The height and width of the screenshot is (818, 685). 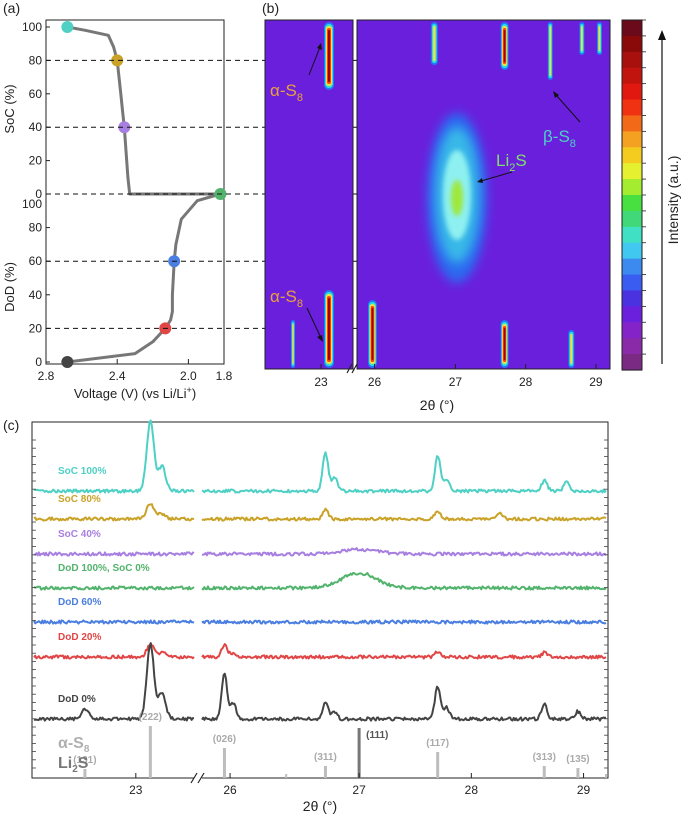 What do you see at coordinates (472, 790) in the screenshot?
I see `panel-c-tick-label: 28` at bounding box center [472, 790].